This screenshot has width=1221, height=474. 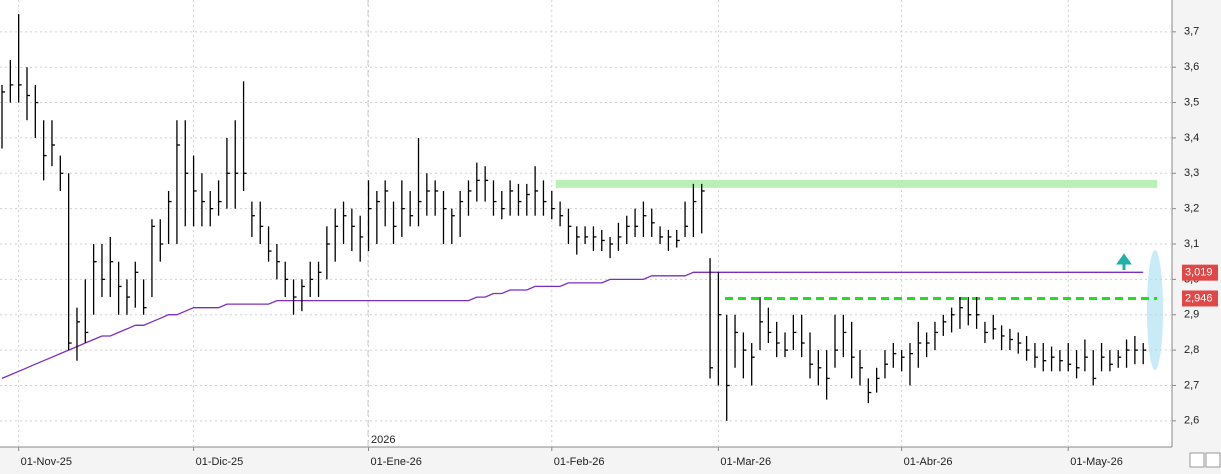 I want to click on y-tick-label: 3,2, so click(x=1191, y=209).